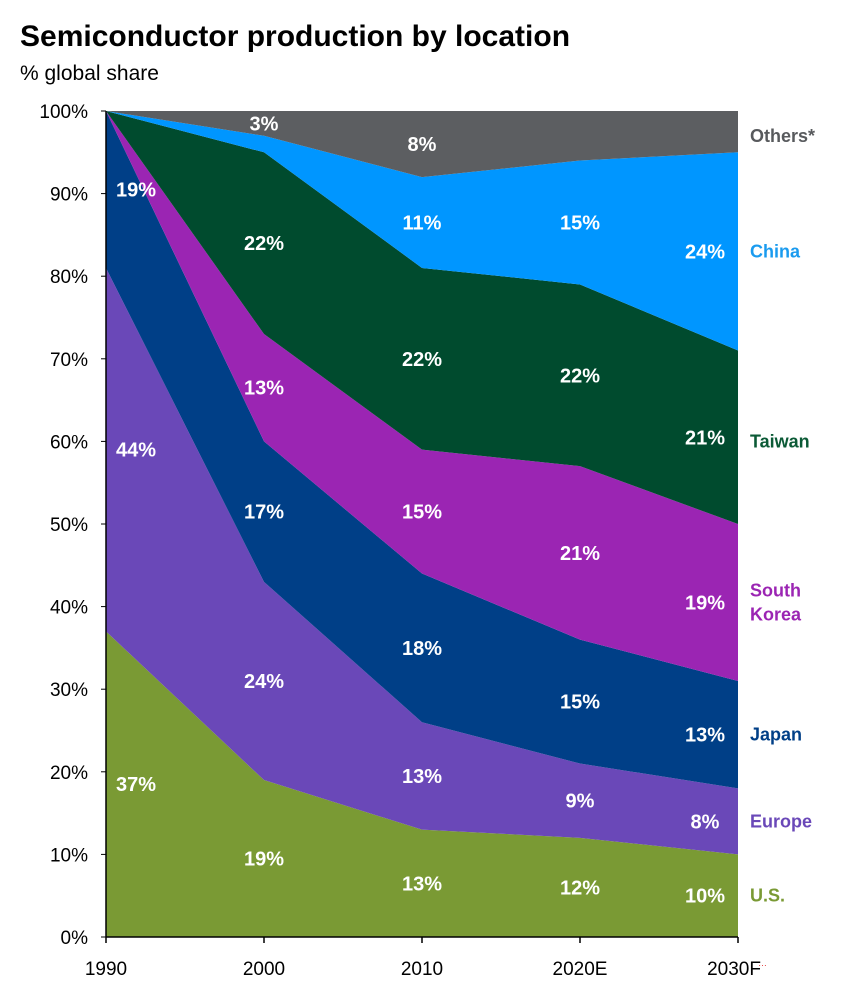 The image size is (848, 1000). I want to click on x-tick-label: 2010, so click(422, 969).